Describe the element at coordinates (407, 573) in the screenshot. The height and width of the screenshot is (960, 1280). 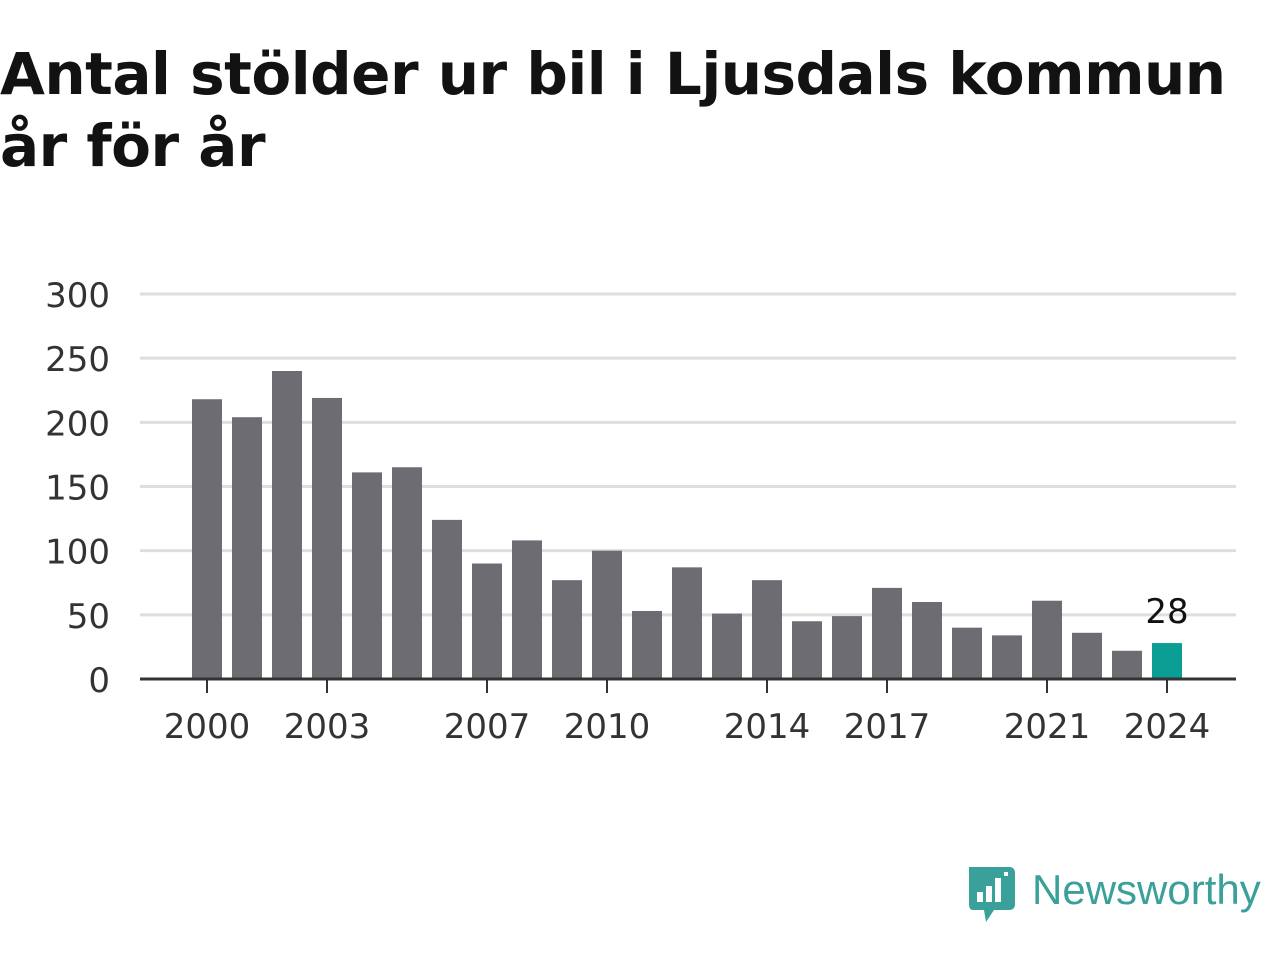
I see `bar-2005` at that location.